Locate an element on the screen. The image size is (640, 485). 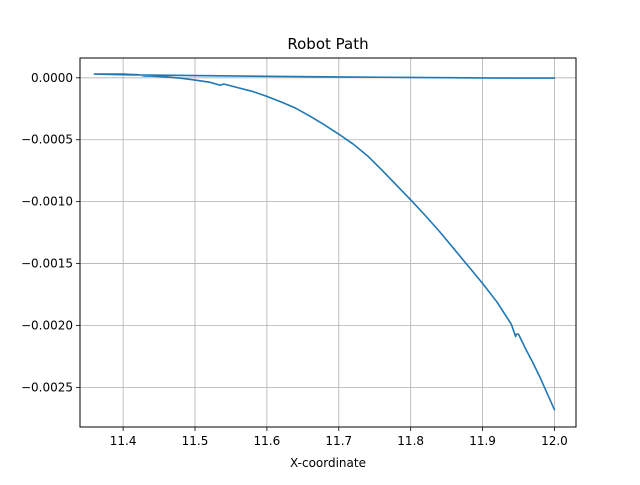
y-tick-label: −0.0020 is located at coordinates (47, 325).